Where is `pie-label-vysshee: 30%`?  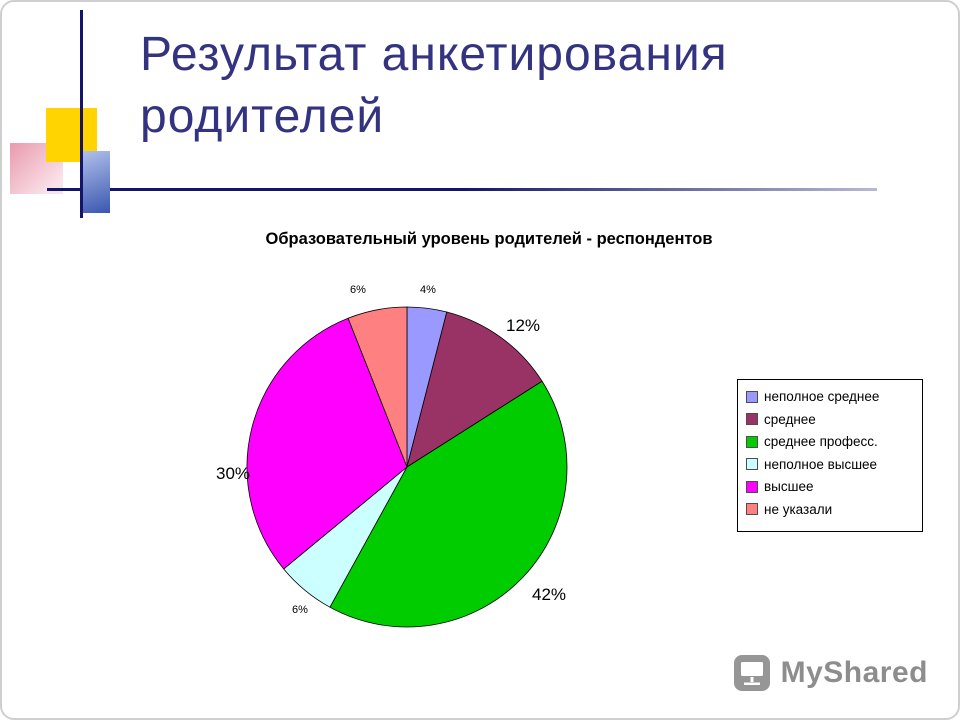
pie-label-vysshee: 30% is located at coordinates (233, 473).